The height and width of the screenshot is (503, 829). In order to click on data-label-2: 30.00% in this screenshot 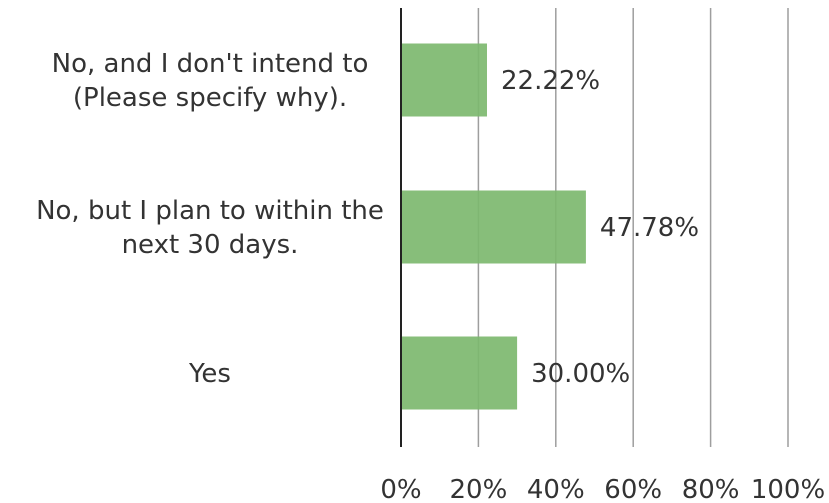, I will do `click(580, 374)`.